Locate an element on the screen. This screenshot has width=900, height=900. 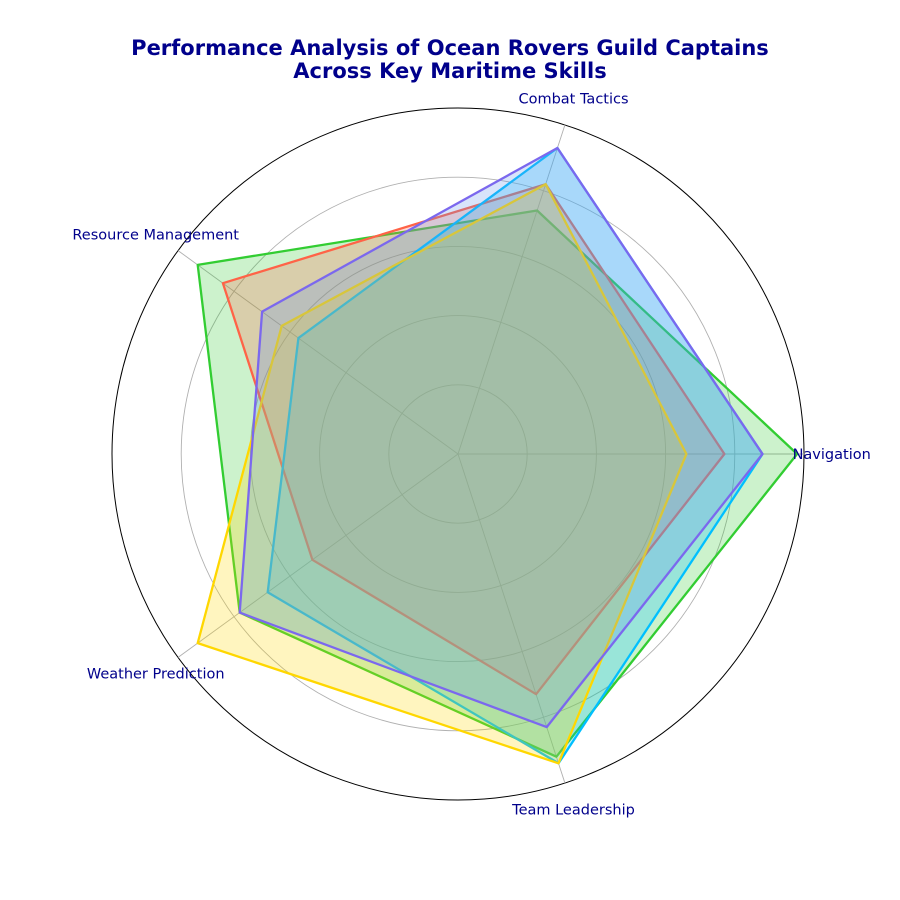
axis-label-4: Weather Prediction is located at coordinates (156, 675).